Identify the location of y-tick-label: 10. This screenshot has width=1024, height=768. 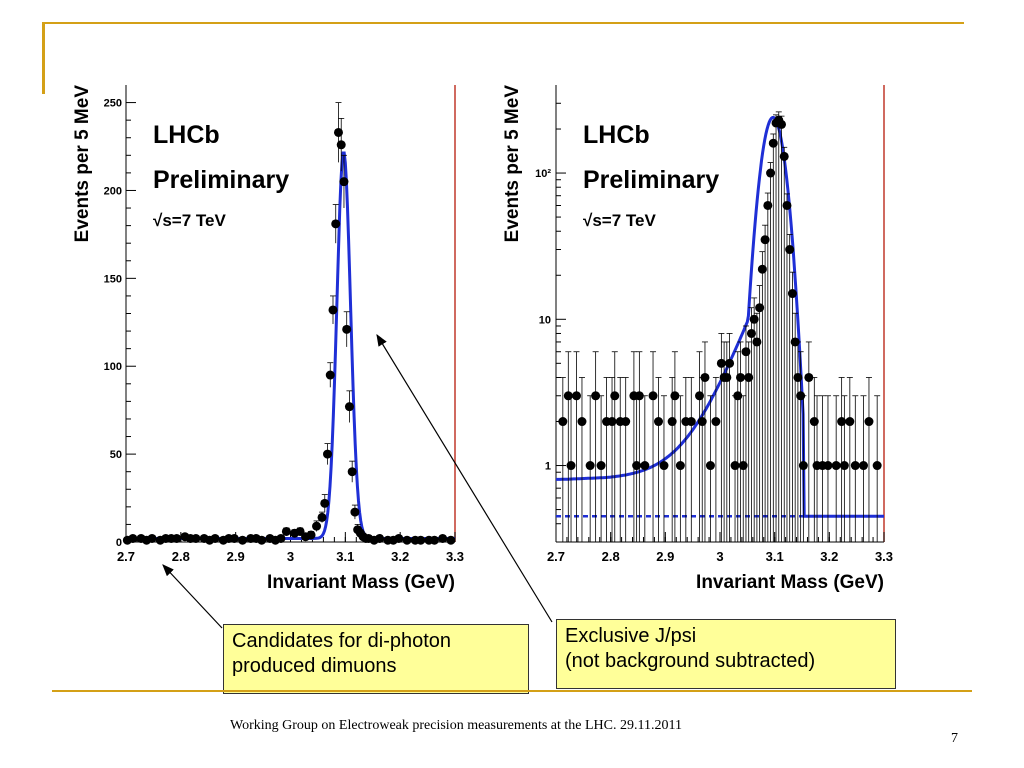
(545, 320).